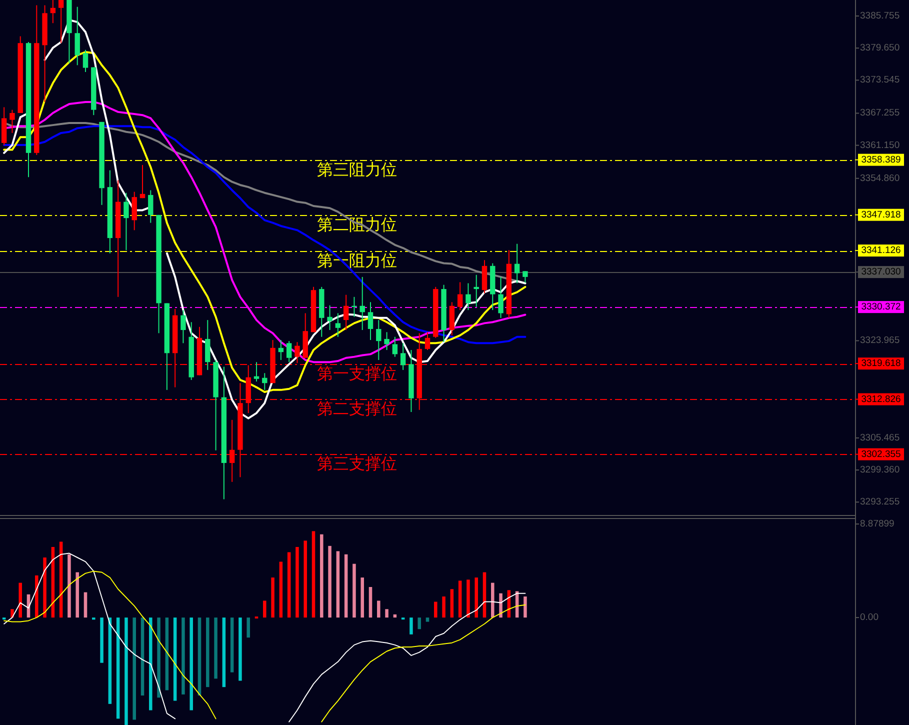 This screenshot has width=909, height=725. What do you see at coordinates (881, 307) in the screenshot?
I see `y-tick-label: 3330.372` at bounding box center [881, 307].